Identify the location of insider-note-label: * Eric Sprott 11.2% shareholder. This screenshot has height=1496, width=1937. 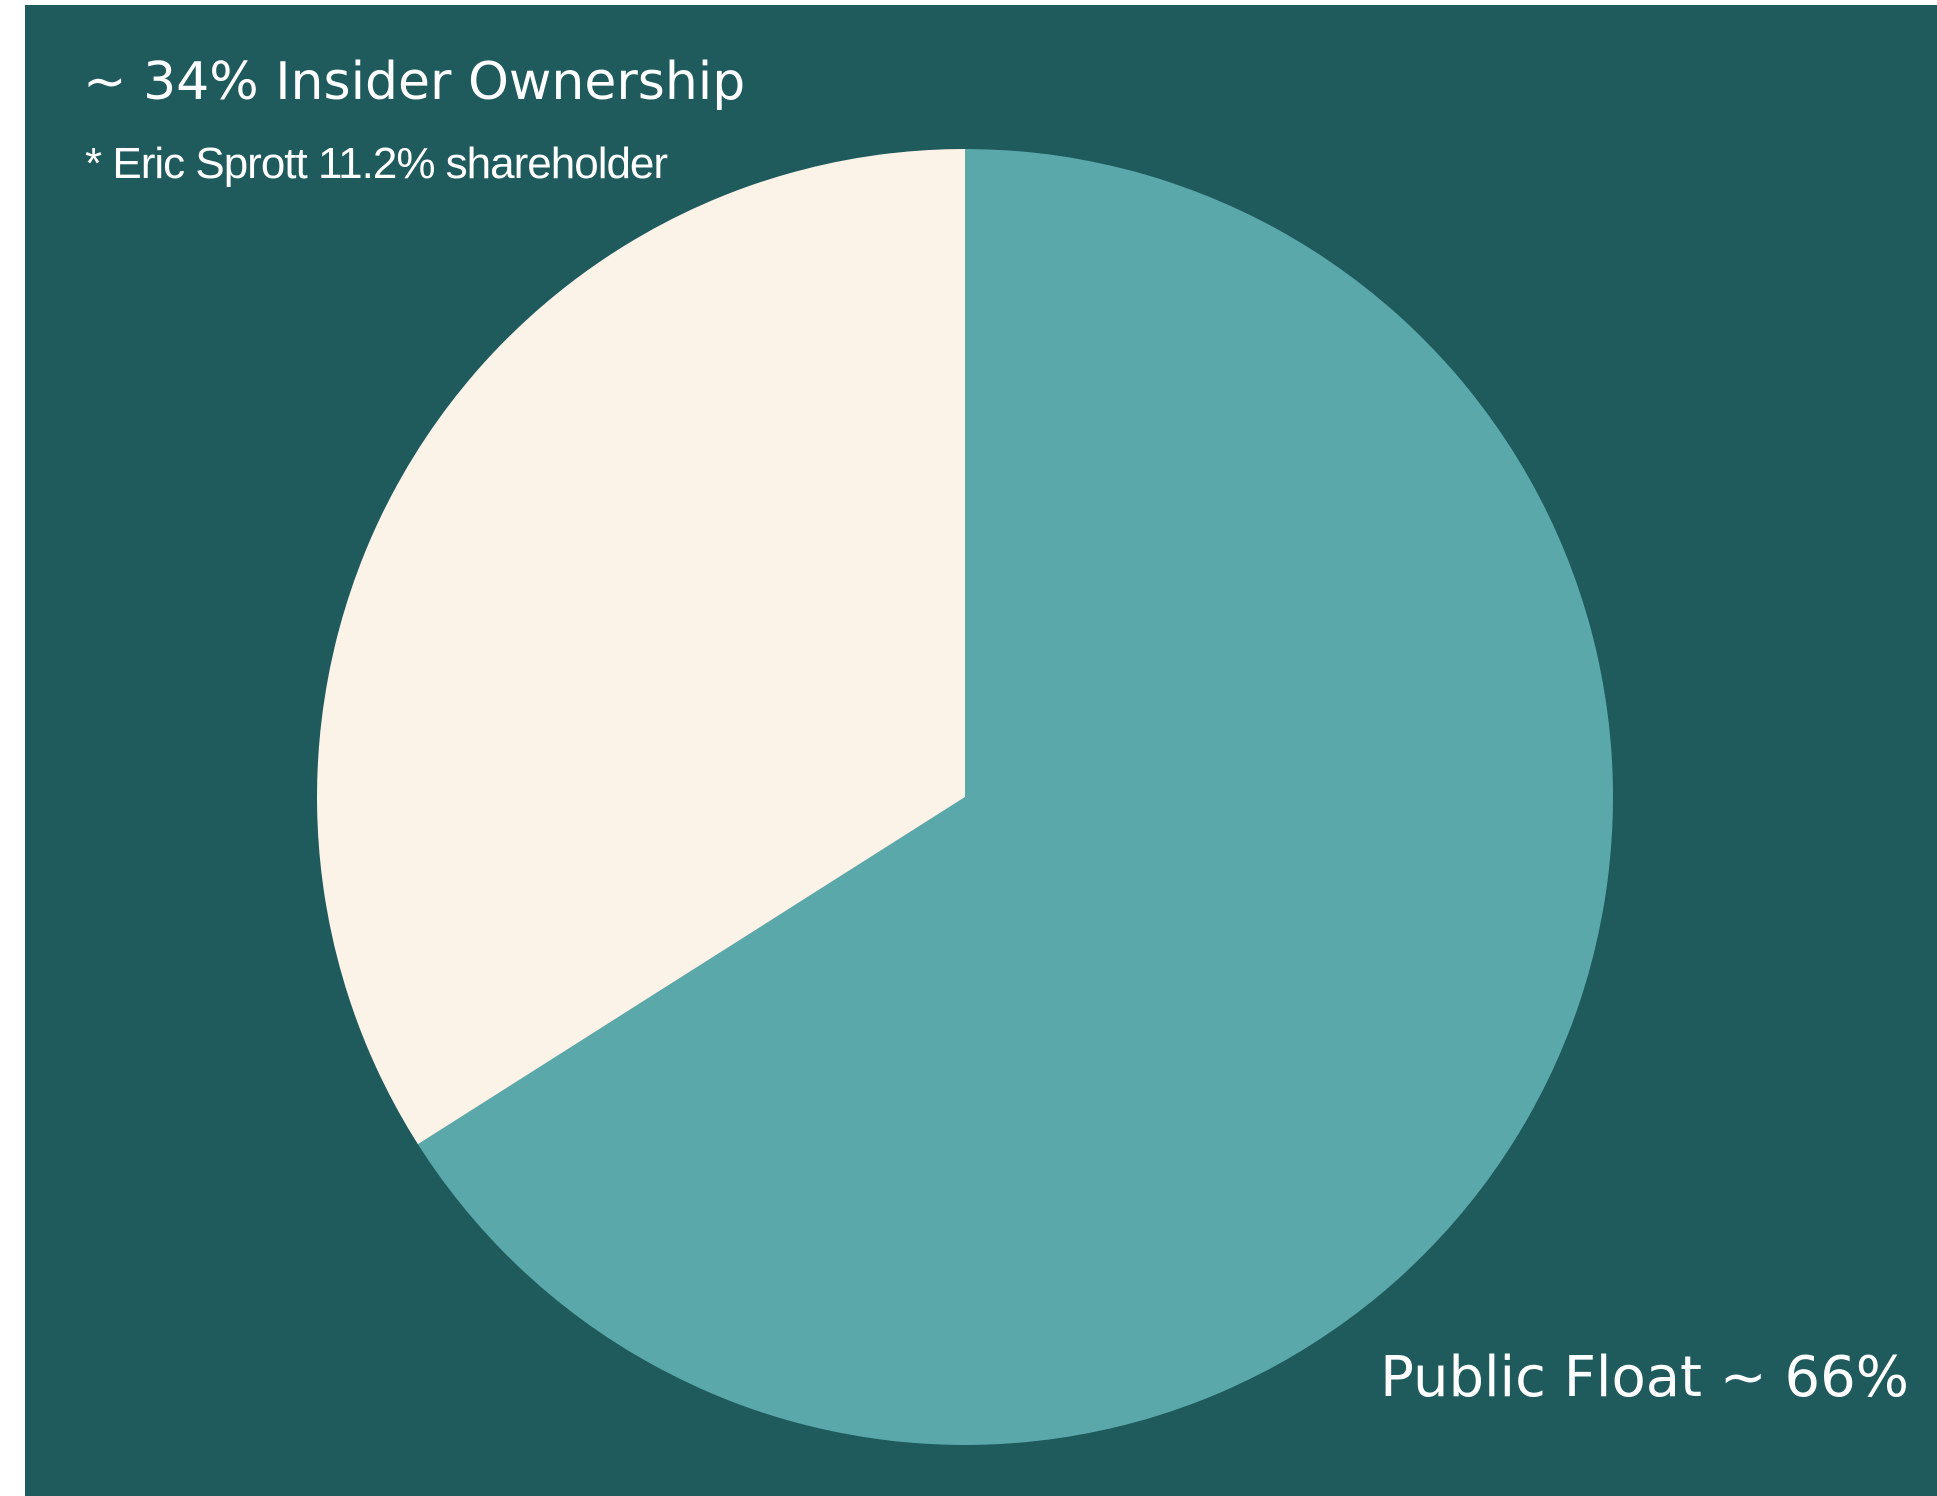
(376, 163).